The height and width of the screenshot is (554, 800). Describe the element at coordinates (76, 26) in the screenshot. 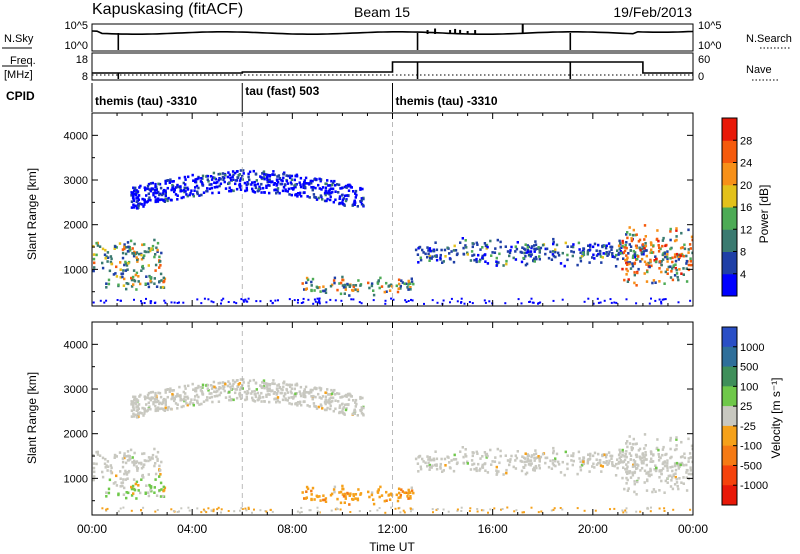

I see `noise-left-tick-top: 10^5` at that location.